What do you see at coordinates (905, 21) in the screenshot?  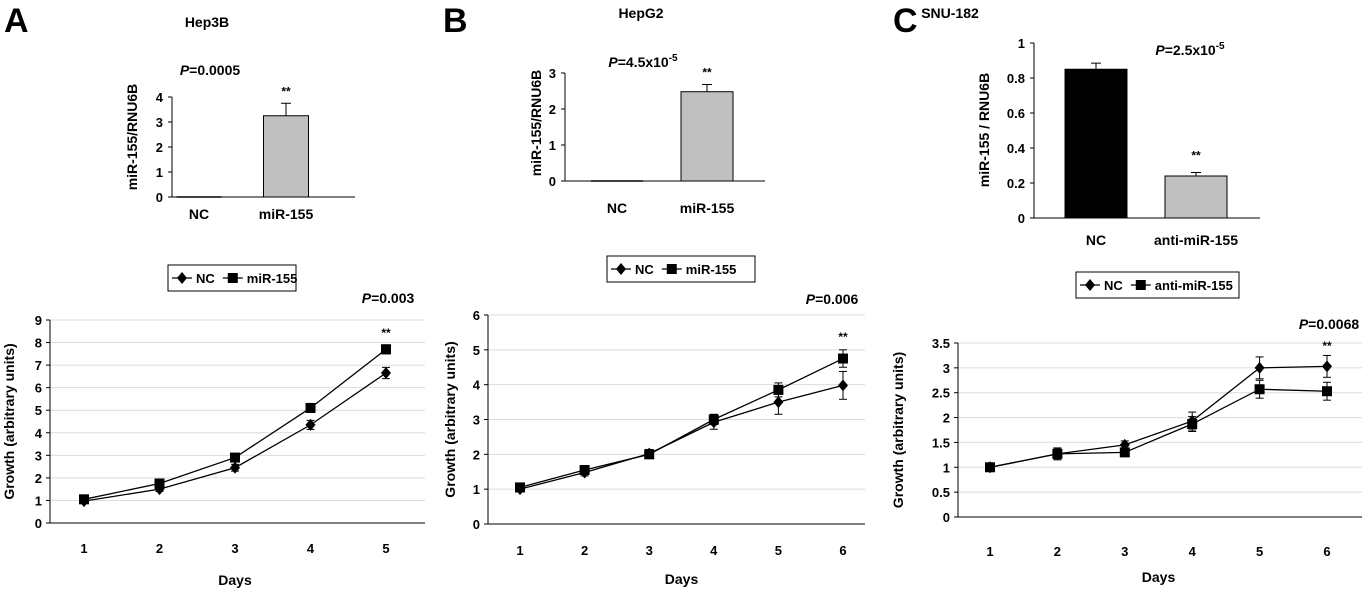 I see `panel-letter: C` at bounding box center [905, 21].